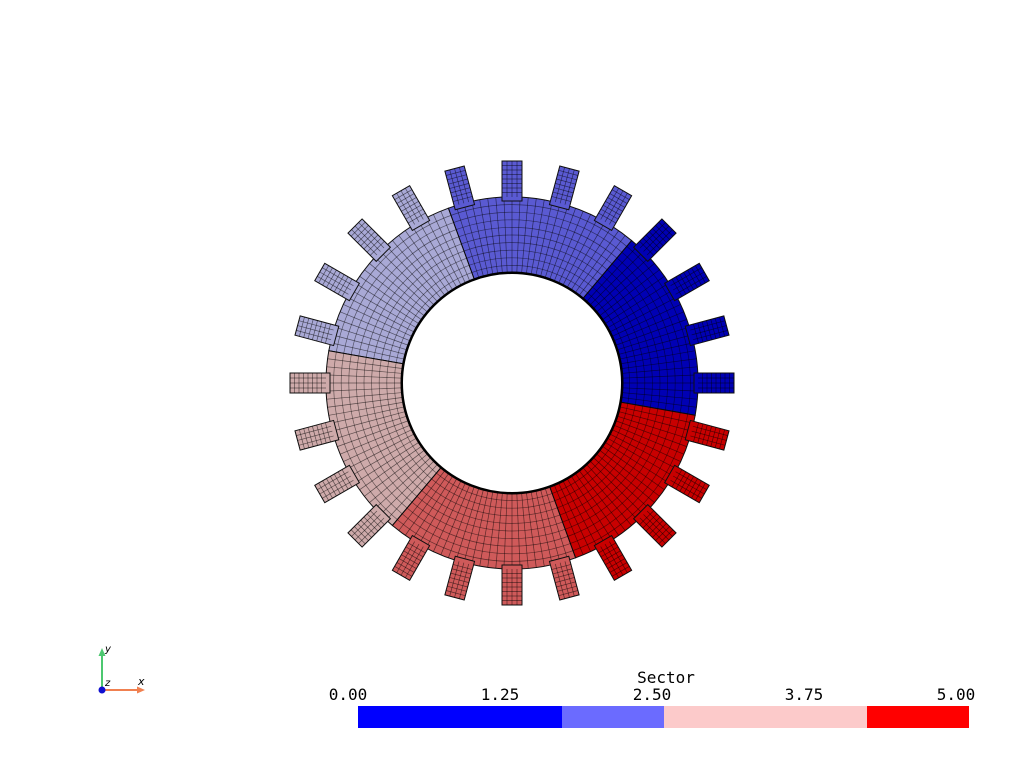 This screenshot has width=1024, height=768. What do you see at coordinates (107, 683) in the screenshot?
I see `z-axis-label: z` at bounding box center [107, 683].